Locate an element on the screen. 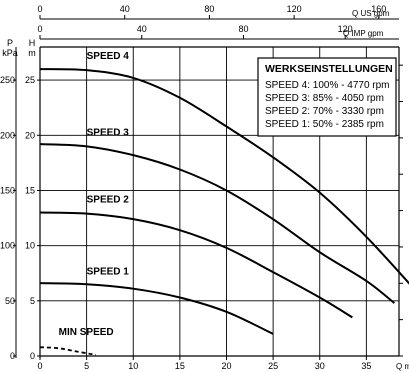 This screenshot has width=409, height=372. tick-label-kpa: 0 is located at coordinates (12, 356).